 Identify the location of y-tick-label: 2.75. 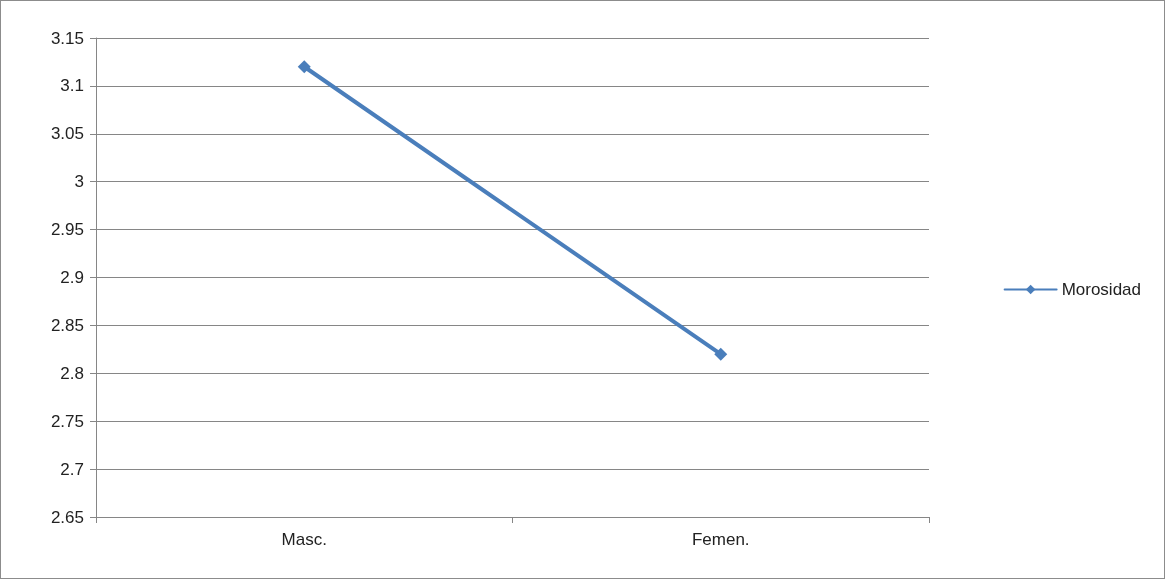
(67, 421).